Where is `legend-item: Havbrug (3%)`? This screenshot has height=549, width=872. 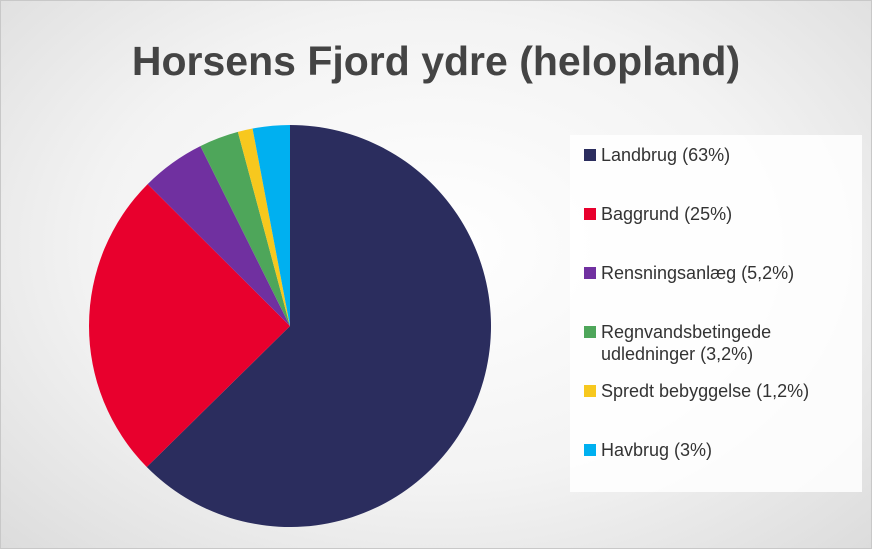 legend-item: Havbrug (3%) is located at coordinates (716, 450).